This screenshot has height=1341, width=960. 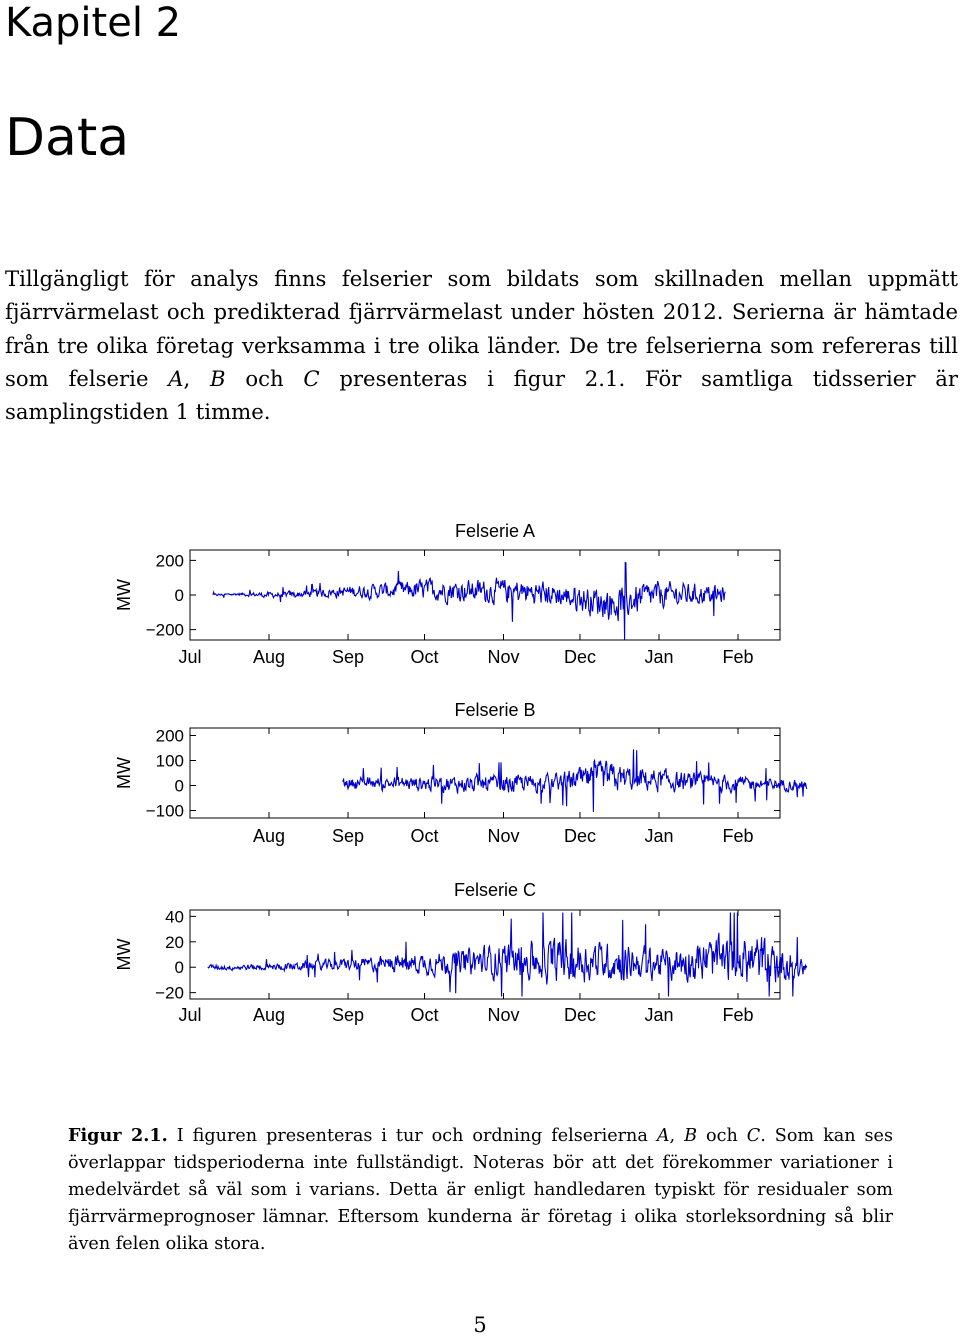 I want to click on y-tick-label: −20, so click(x=169, y=993).